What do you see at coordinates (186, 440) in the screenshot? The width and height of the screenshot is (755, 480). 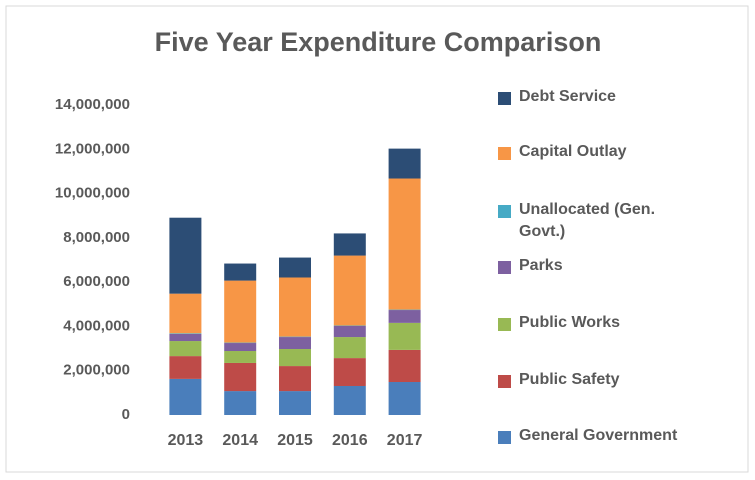 I see `x-tick-label: 2013` at bounding box center [186, 440].